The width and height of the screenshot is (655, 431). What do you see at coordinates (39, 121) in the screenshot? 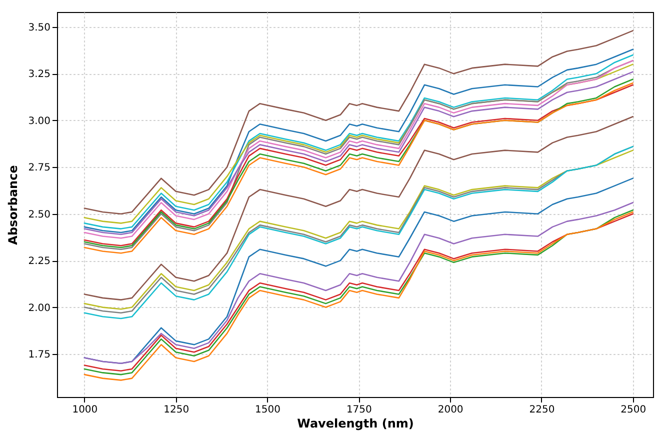
I see `y-tick-label: 3.00` at bounding box center [39, 121].